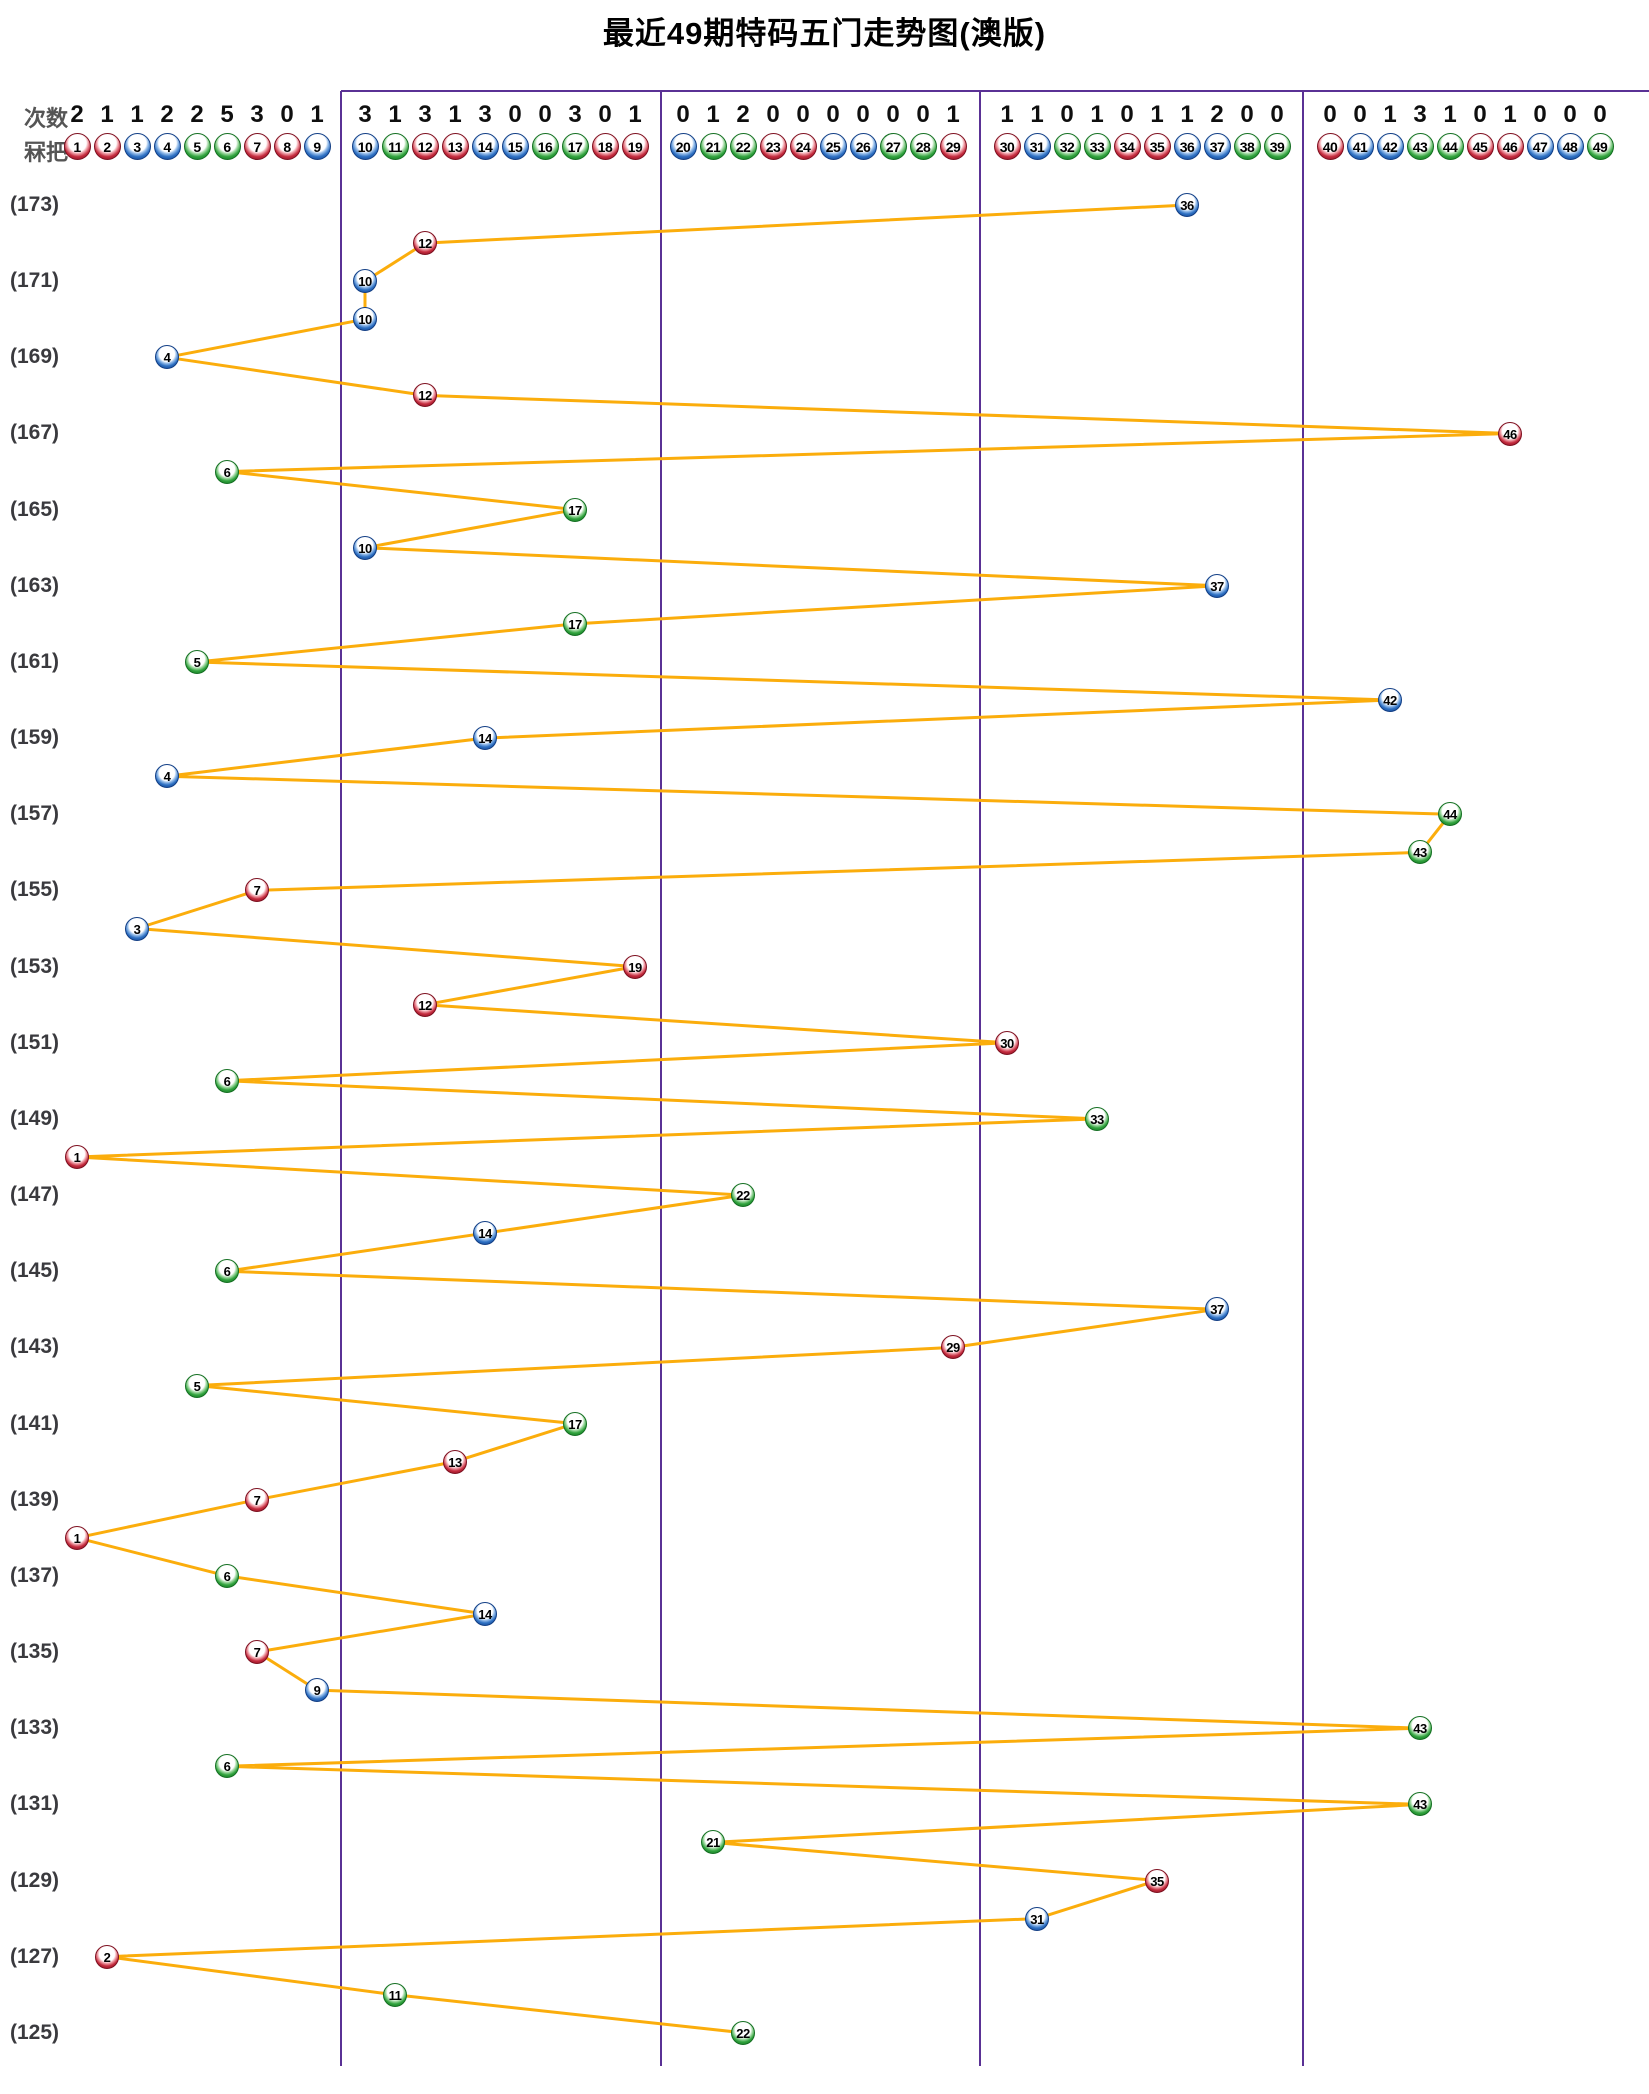  I want to click on header-ball-2: 2, so click(107, 146).